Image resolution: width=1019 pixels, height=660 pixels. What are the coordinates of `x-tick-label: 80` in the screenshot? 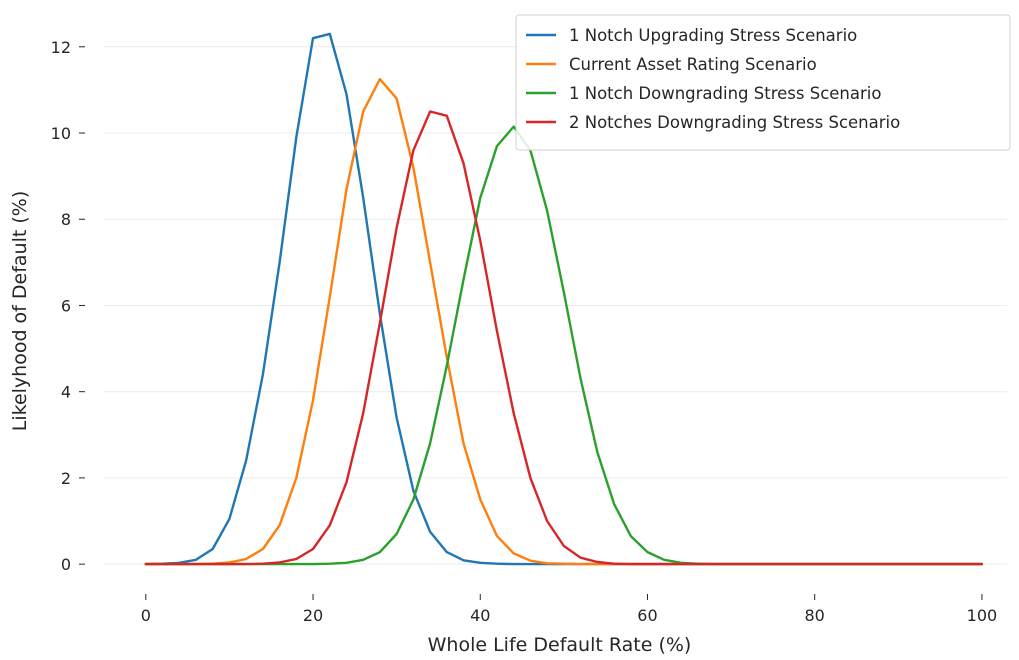 It's located at (815, 615).